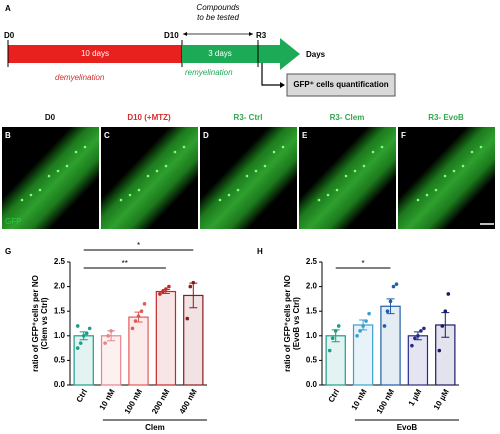  What do you see at coordinates (296, 323) in the screenshot?
I see `y-axis-label: (EvoB vs Ctrl)` at bounding box center [296, 323].